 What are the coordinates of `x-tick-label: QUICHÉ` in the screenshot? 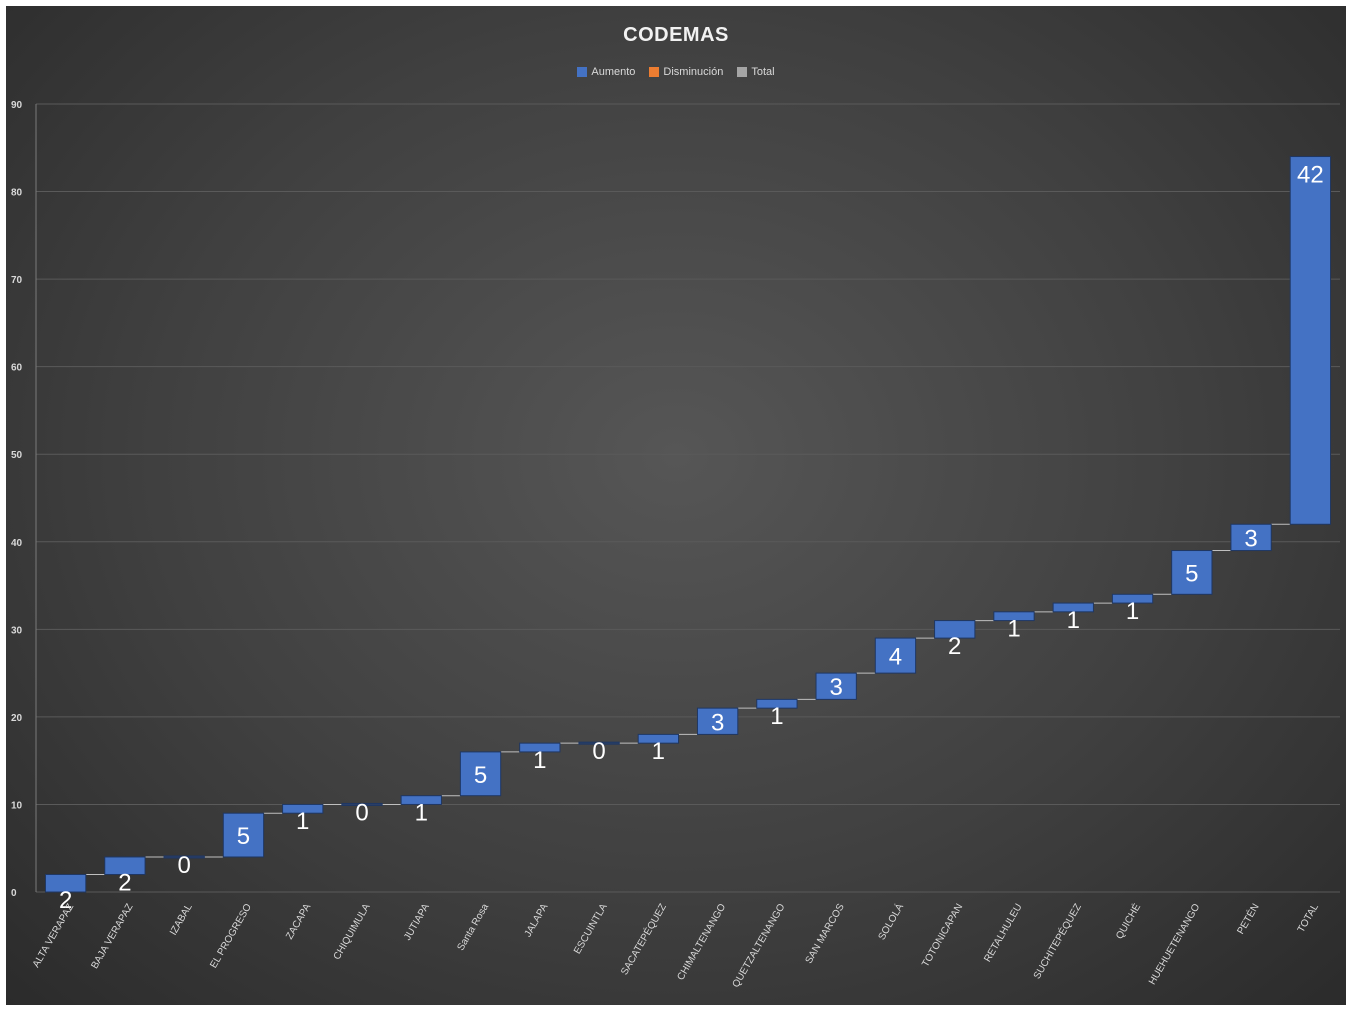 It's located at (1127, 921).